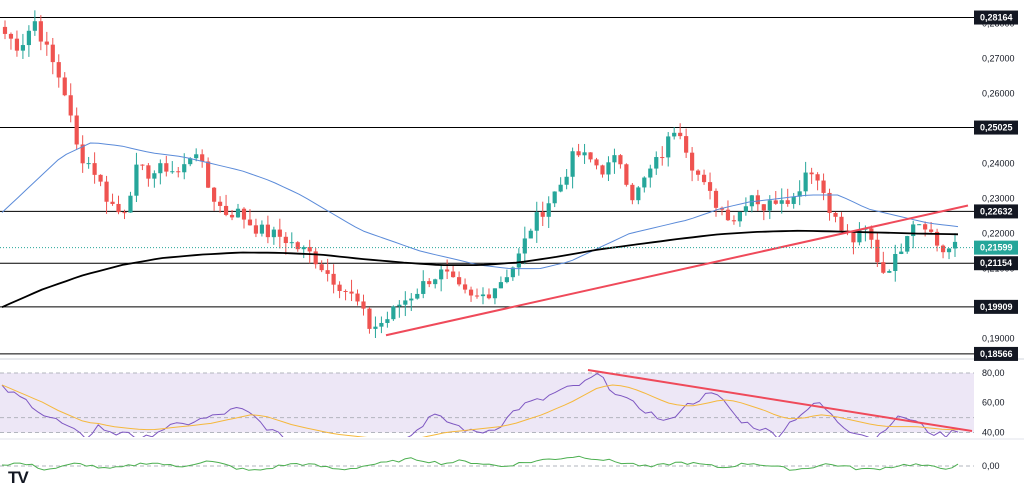 This screenshot has height=504, width=1024. Describe the element at coordinates (998, 163) in the screenshot. I see `price-tick-label: 0,24000` at that location.